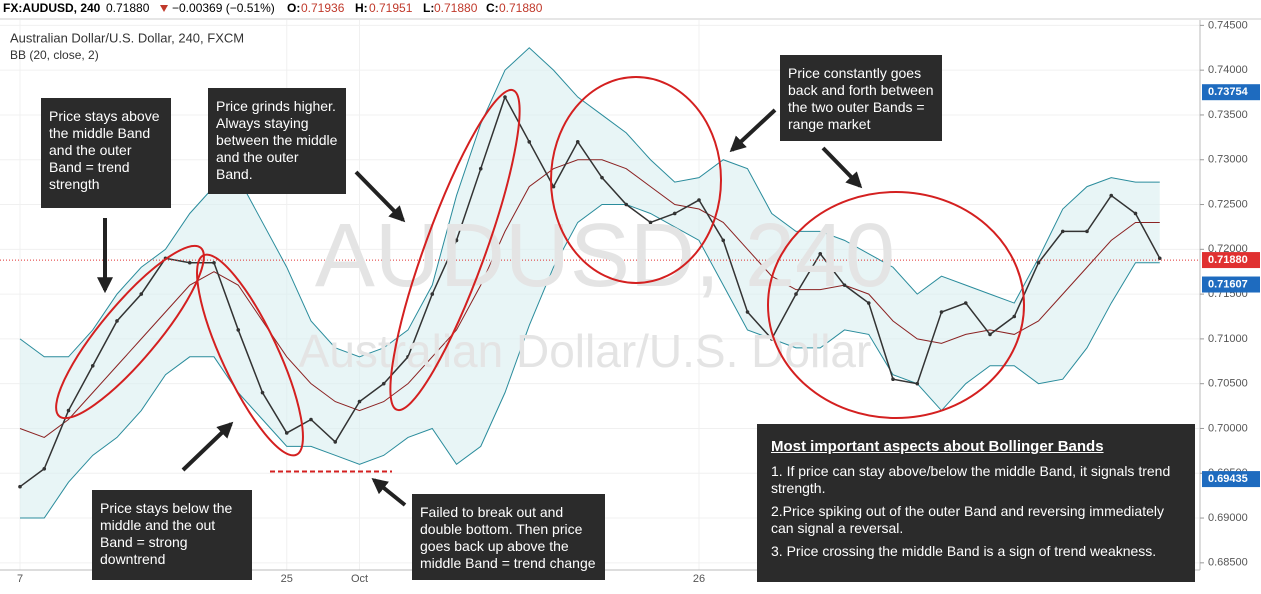 Image resolution: width=1261 pixels, height=594 pixels. What do you see at coordinates (361, 8) in the screenshot?
I see `high-label: H:` at bounding box center [361, 8].